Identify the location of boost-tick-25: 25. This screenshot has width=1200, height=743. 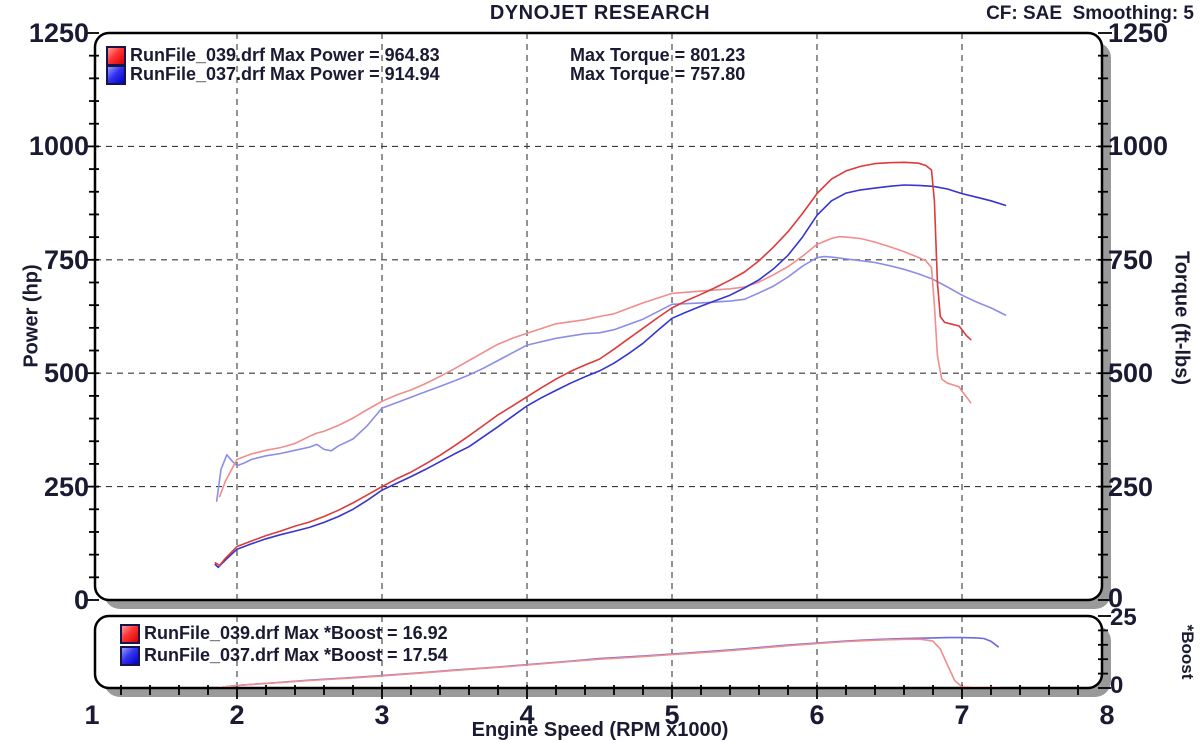
(1123, 617).